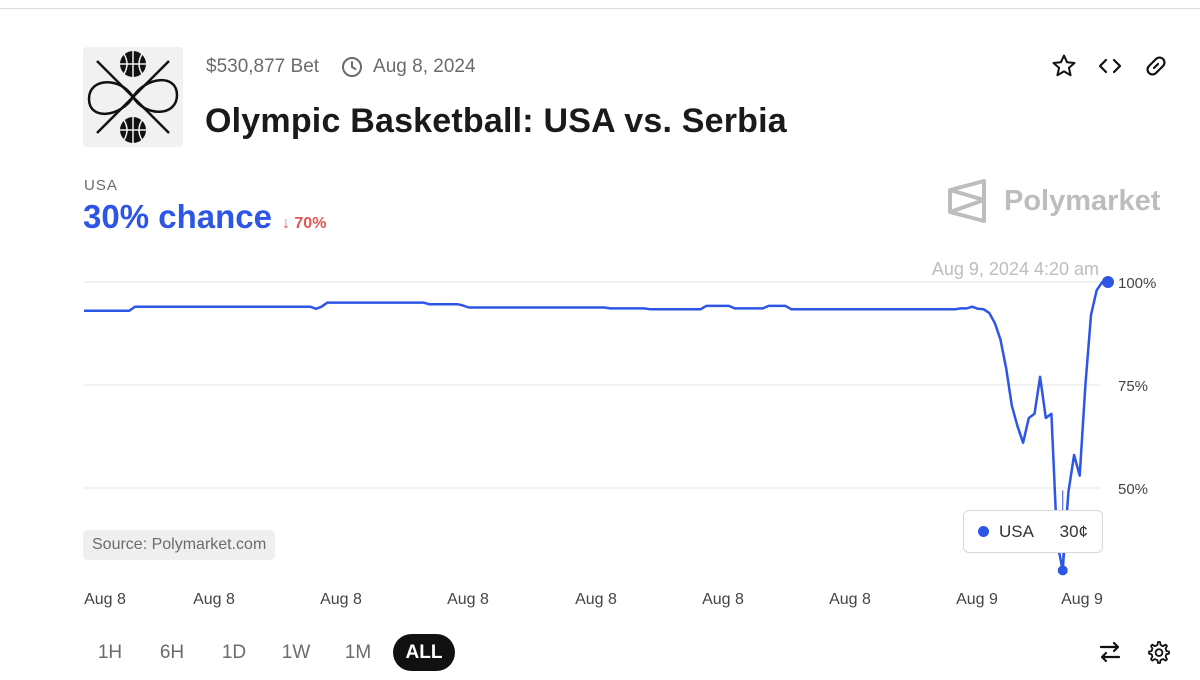 The width and height of the screenshot is (1200, 680). What do you see at coordinates (1156, 66) in the screenshot?
I see `link-icon` at bounding box center [1156, 66].